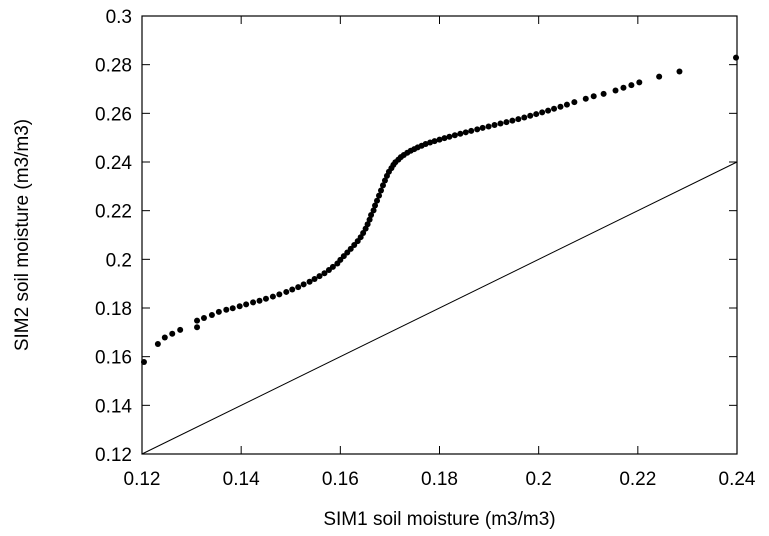  What do you see at coordinates (538, 479) in the screenshot?
I see `x-tick-label: 0.2` at bounding box center [538, 479].